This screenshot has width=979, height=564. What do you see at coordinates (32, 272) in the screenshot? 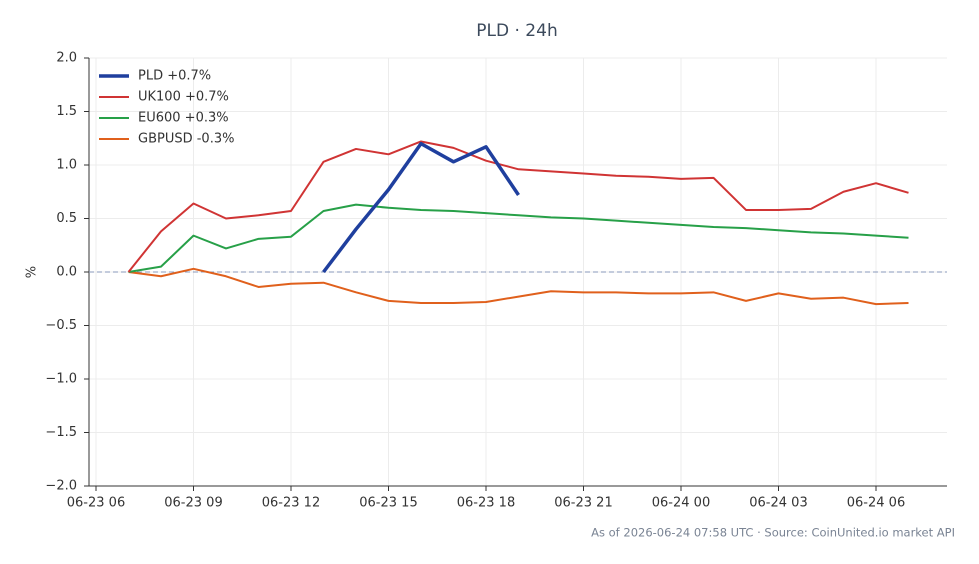
I see `y-axis-label: %` at bounding box center [32, 272].